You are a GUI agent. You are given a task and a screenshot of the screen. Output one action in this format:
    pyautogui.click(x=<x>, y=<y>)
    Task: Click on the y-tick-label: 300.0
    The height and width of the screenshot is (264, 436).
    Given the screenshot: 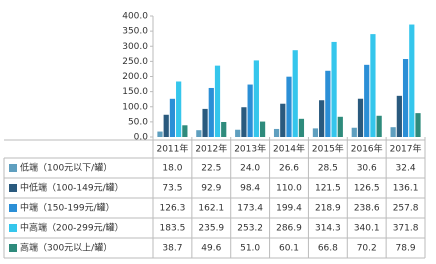 What is the action you would take?
    pyautogui.click(x=135, y=47)
    